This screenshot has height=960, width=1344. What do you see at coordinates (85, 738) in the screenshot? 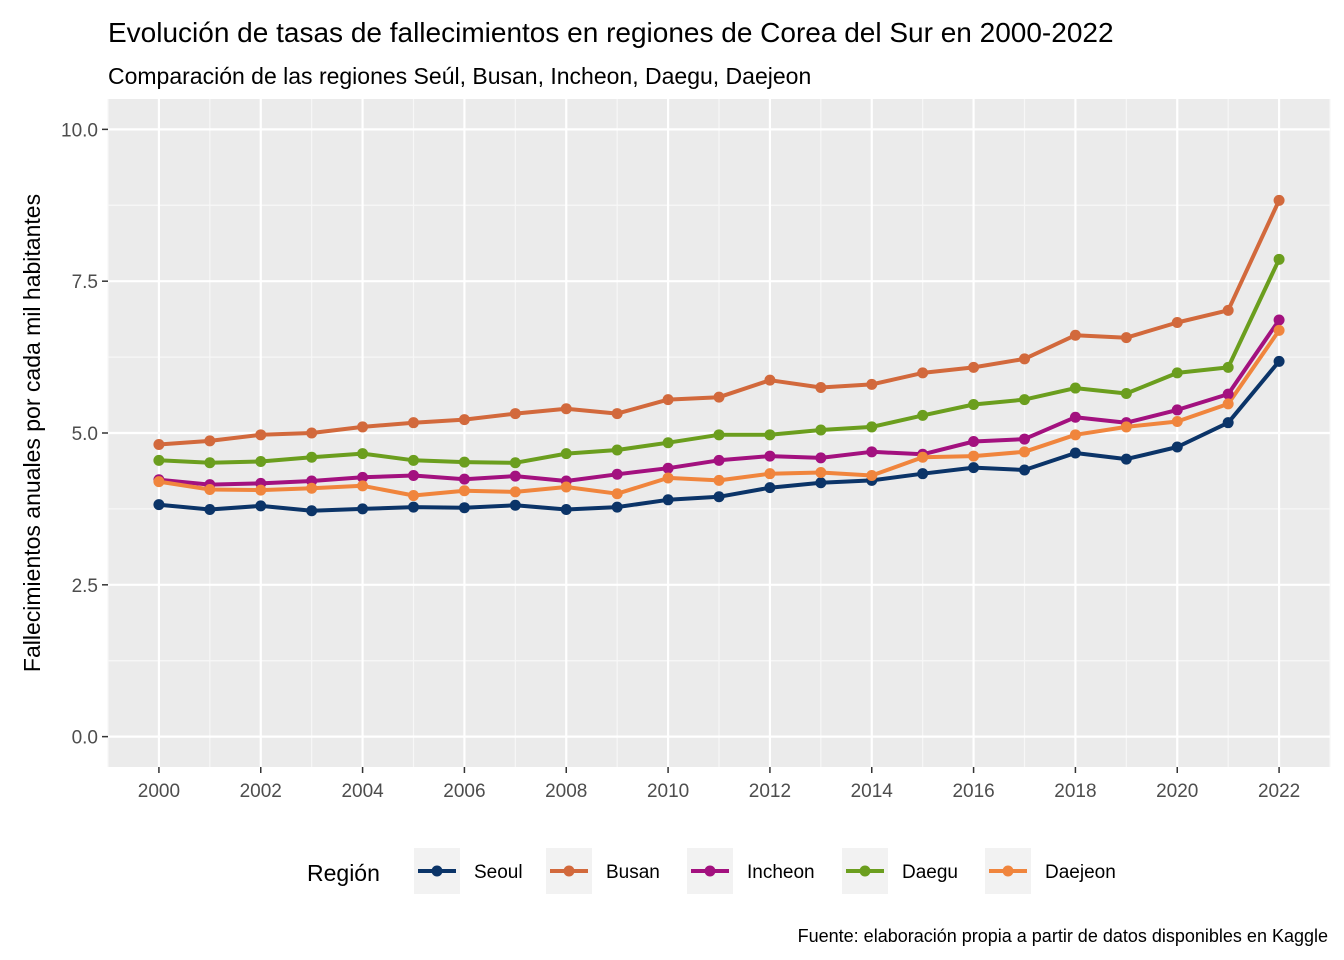
I see `y-tick-label: 0.0` at bounding box center [85, 738].